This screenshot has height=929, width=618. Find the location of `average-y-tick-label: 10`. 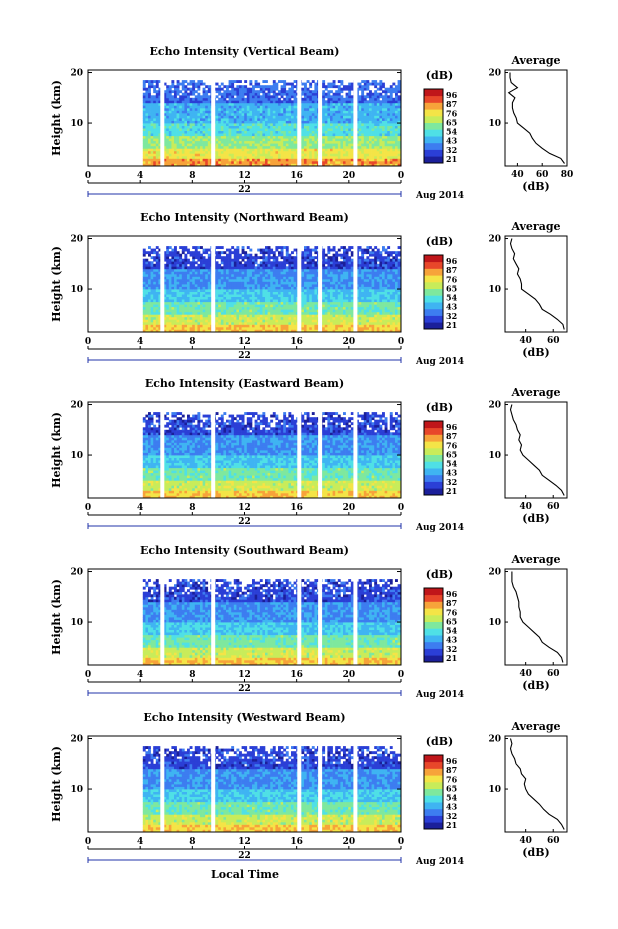

average-y-tick-label: 10 is located at coordinates (494, 124).